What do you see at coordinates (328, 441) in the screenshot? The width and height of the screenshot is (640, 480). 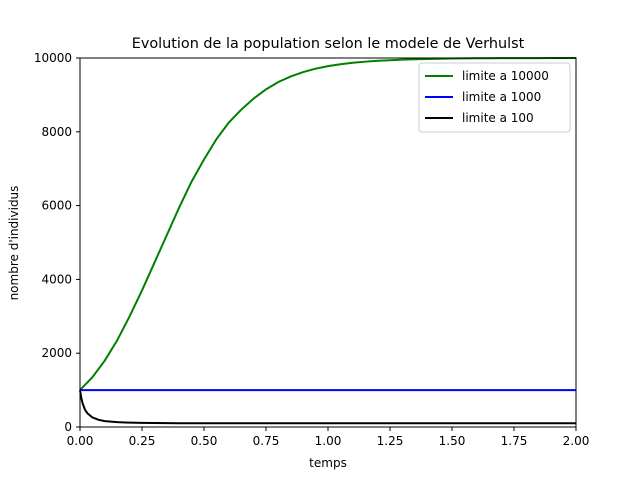 I see `x-tick-label: 1.00` at bounding box center [328, 441].